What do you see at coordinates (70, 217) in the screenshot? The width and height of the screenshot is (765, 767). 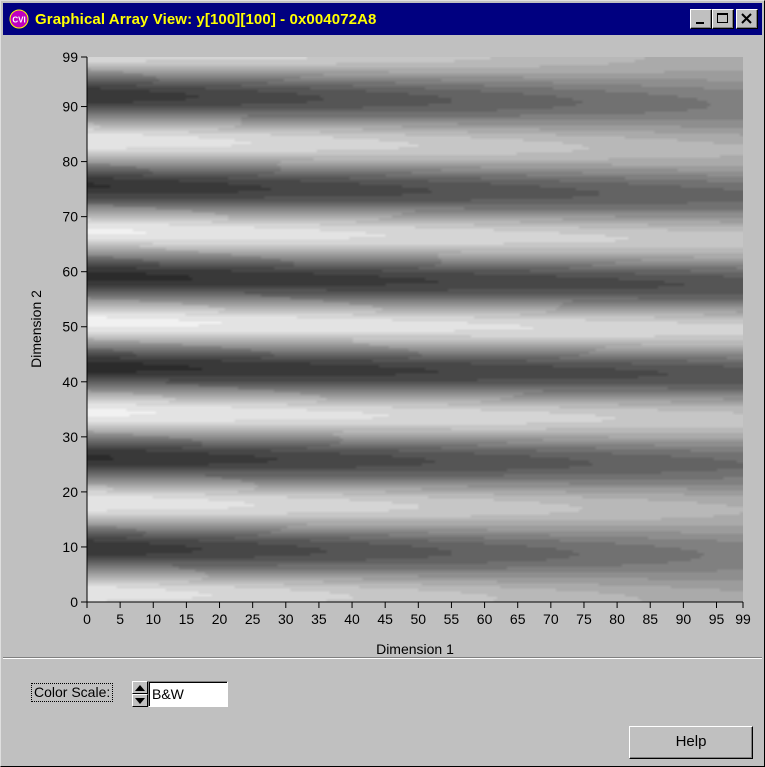 I see `y-tick-label: 70` at bounding box center [70, 217].